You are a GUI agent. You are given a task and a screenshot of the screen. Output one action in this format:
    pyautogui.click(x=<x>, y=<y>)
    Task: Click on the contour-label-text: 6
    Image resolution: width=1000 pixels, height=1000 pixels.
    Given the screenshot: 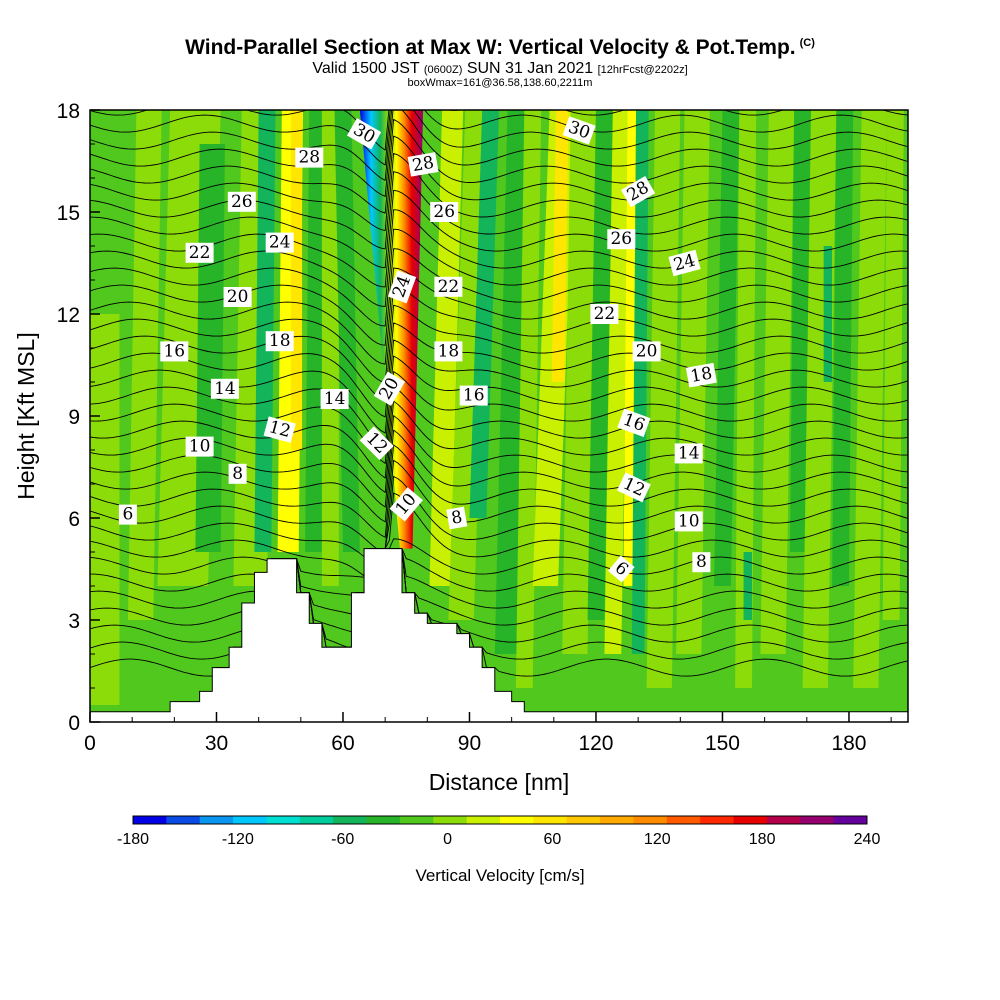 What is the action you would take?
    pyautogui.click(x=127, y=515)
    